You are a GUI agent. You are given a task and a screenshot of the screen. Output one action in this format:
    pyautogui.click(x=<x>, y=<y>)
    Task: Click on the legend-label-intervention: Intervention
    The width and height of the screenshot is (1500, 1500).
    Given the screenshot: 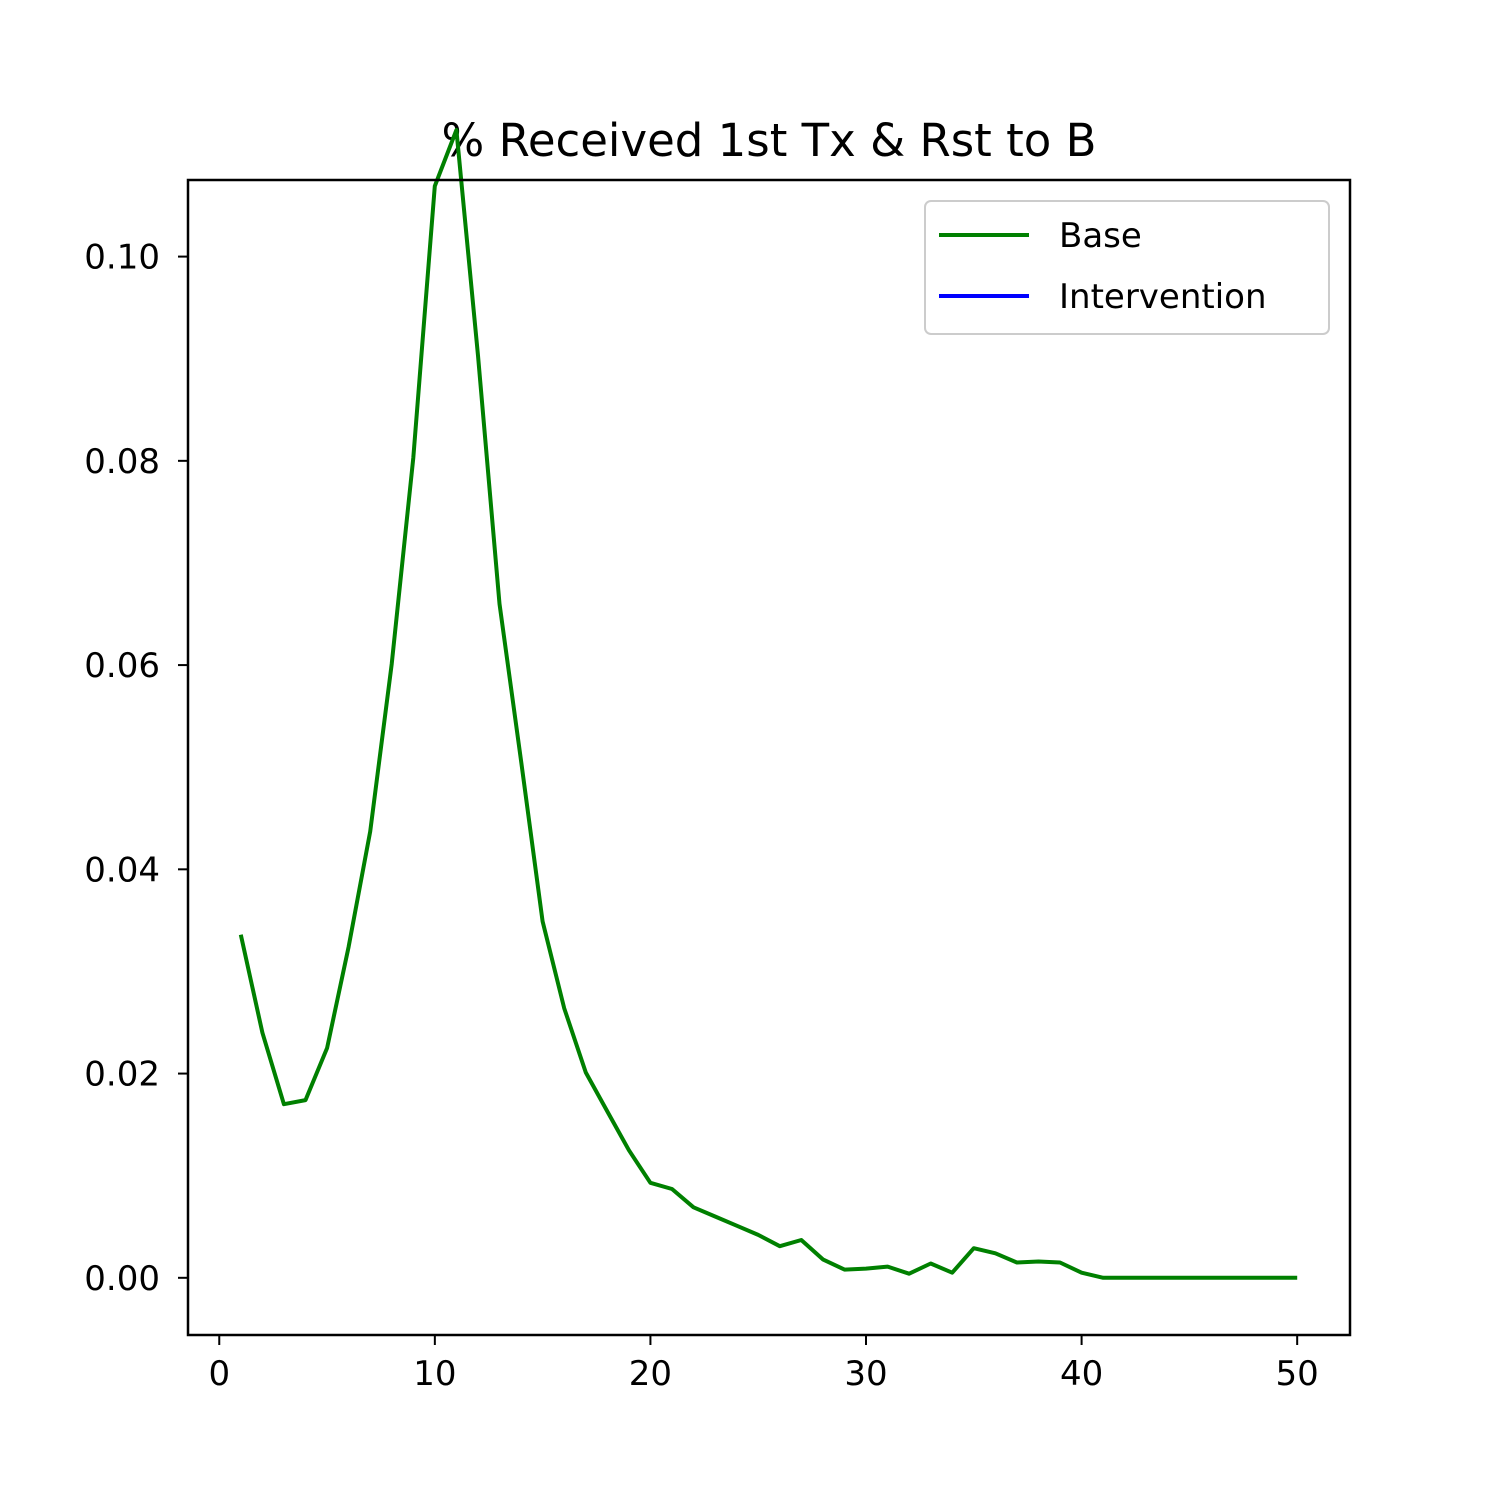 What is the action you would take?
    pyautogui.click(x=1163, y=297)
    